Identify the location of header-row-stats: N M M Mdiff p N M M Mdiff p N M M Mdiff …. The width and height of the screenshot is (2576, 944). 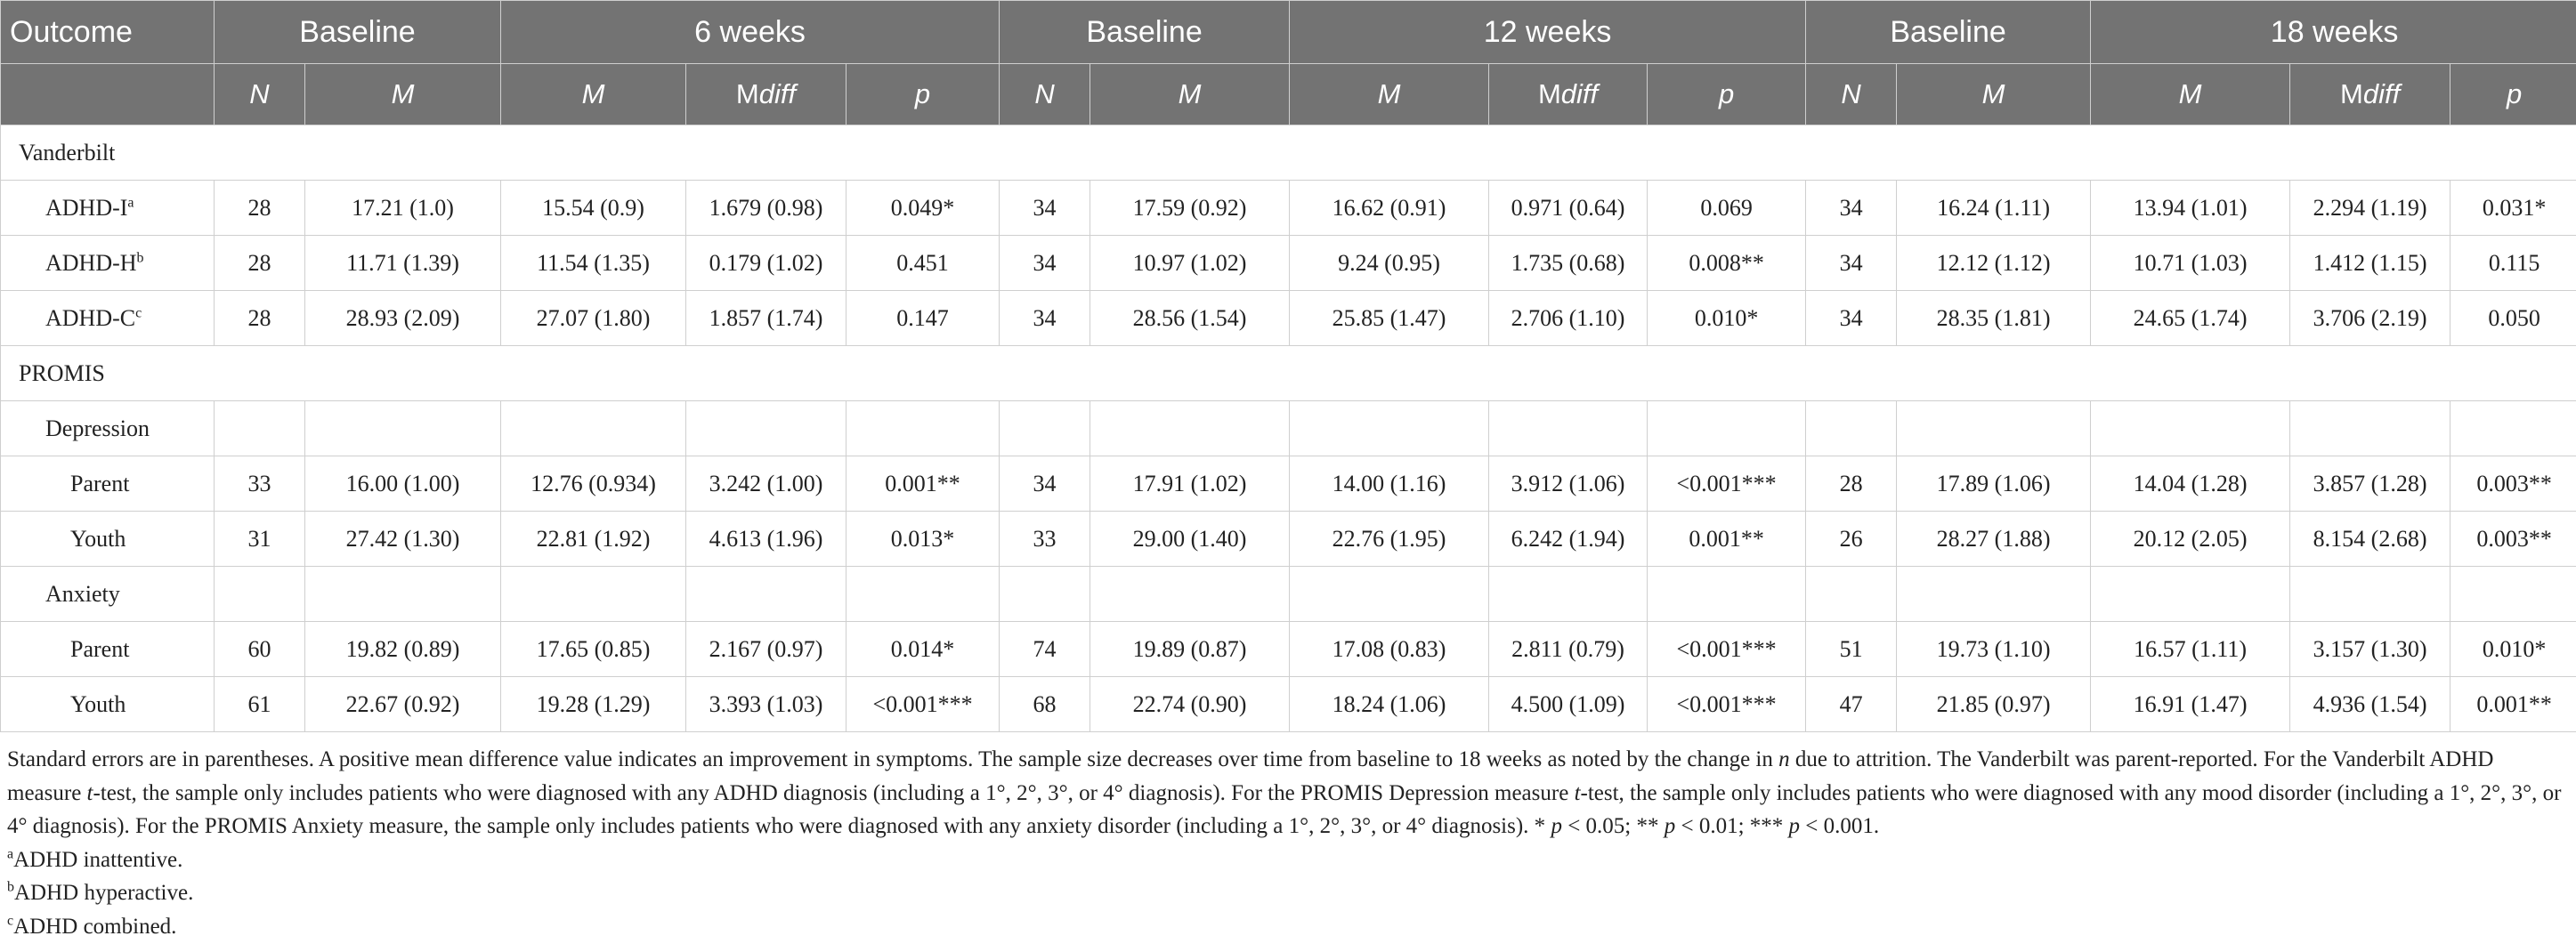
(1288, 94).